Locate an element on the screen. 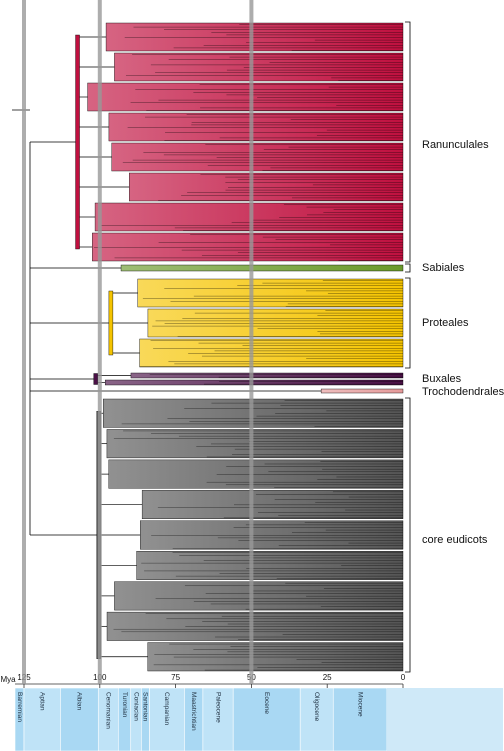 The width and height of the screenshot is (504, 751). stage-label: Albian is located at coordinates (79, 701).